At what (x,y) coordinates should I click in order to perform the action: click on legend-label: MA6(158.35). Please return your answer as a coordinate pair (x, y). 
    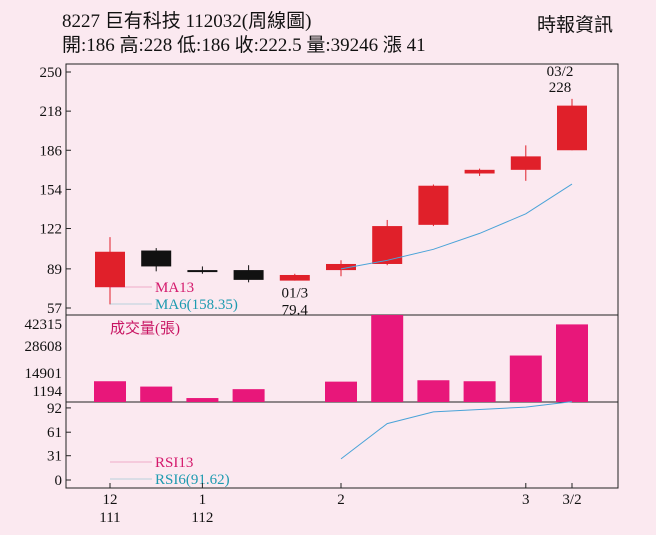
    Looking at the image, I should click on (196, 305).